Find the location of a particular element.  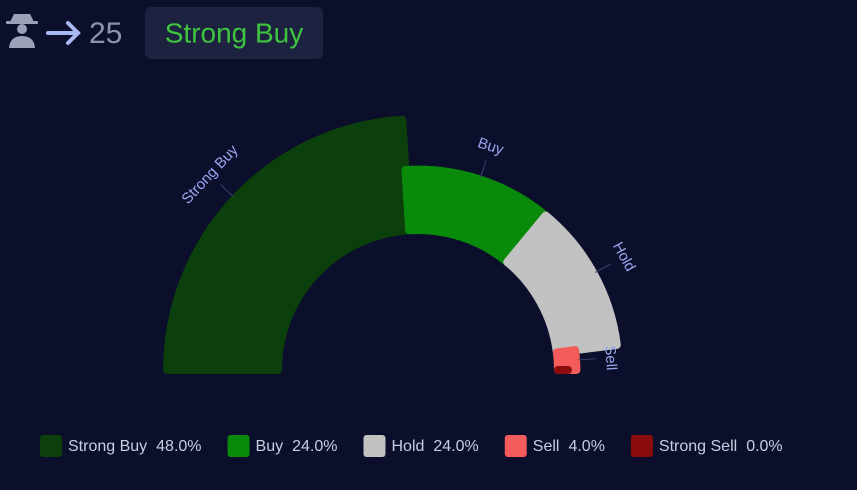

legend-label: Sell is located at coordinates (546, 446).